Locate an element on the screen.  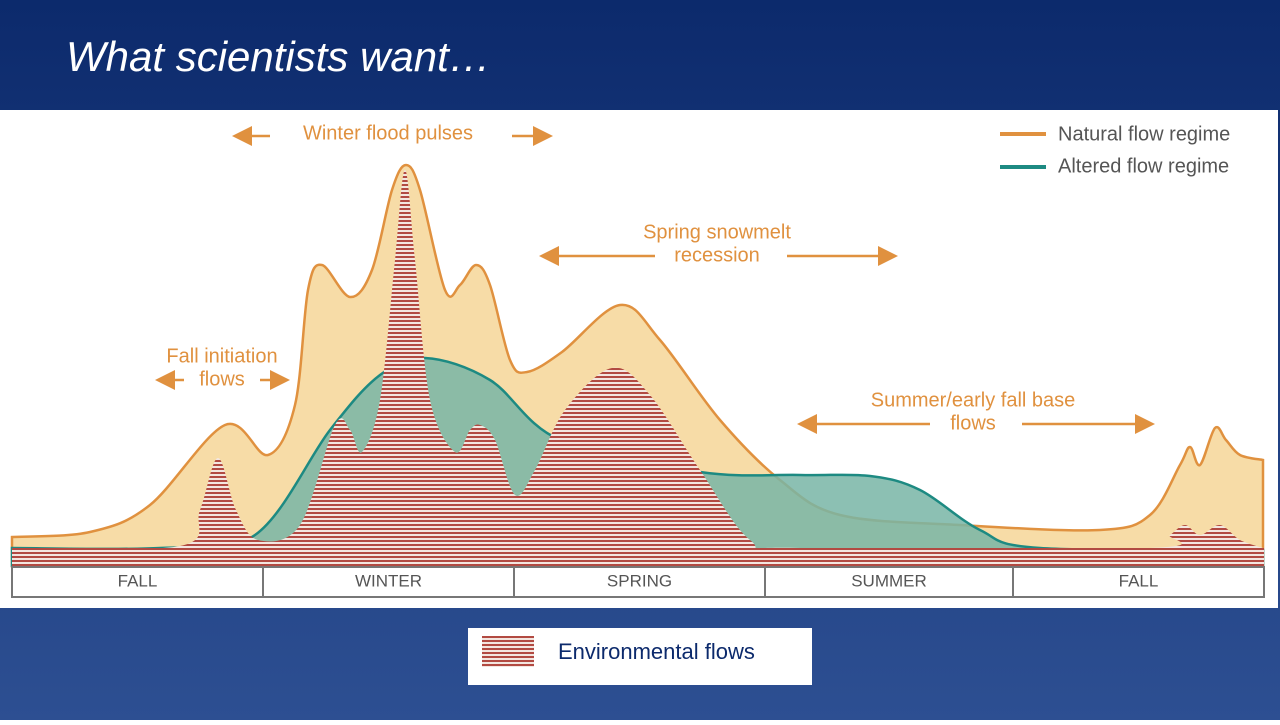
season-label: SUMMER is located at coordinates (889, 580).